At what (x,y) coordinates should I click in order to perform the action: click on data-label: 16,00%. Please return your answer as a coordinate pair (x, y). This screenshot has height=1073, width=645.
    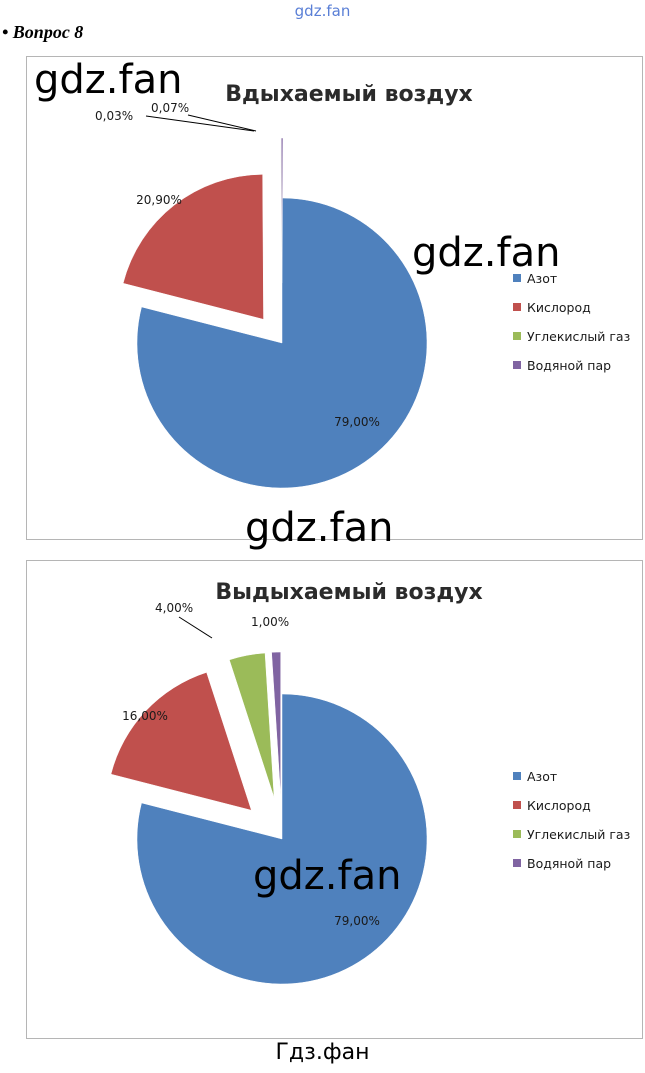
    Looking at the image, I should click on (145, 716).